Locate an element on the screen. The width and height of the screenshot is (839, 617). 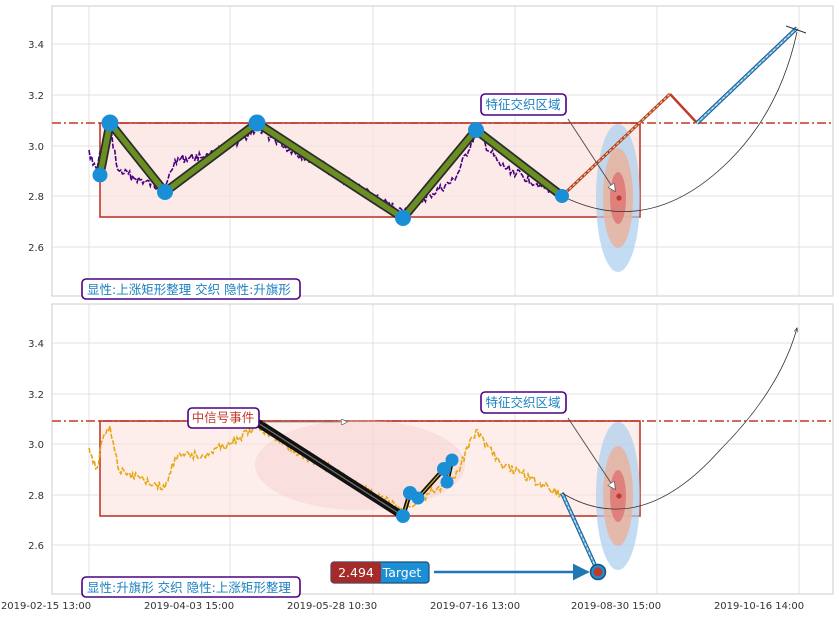
y-ticks-bottom: 3.4 3.2 3.0 2.8 2.6 is located at coordinates (36, 445).